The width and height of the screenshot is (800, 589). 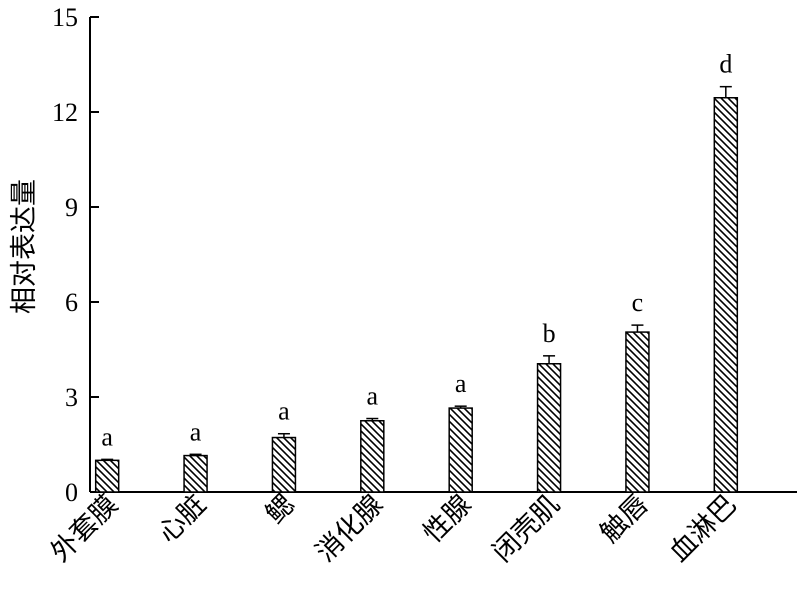 What do you see at coordinates (24, 246) in the screenshot?
I see `y-axis-title: 相对表达量` at bounding box center [24, 246].